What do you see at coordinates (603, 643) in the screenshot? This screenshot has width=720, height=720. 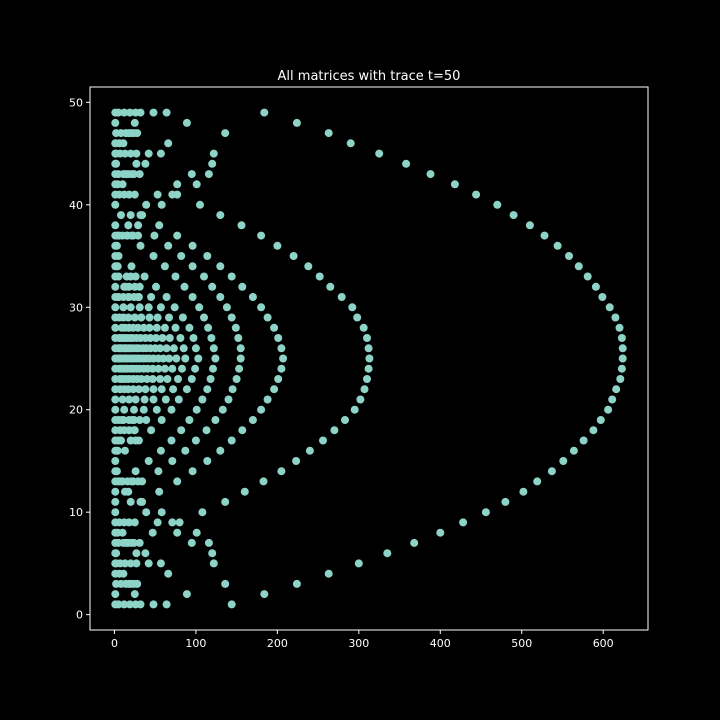 I see `x-tick-label: 600` at bounding box center [603, 643].